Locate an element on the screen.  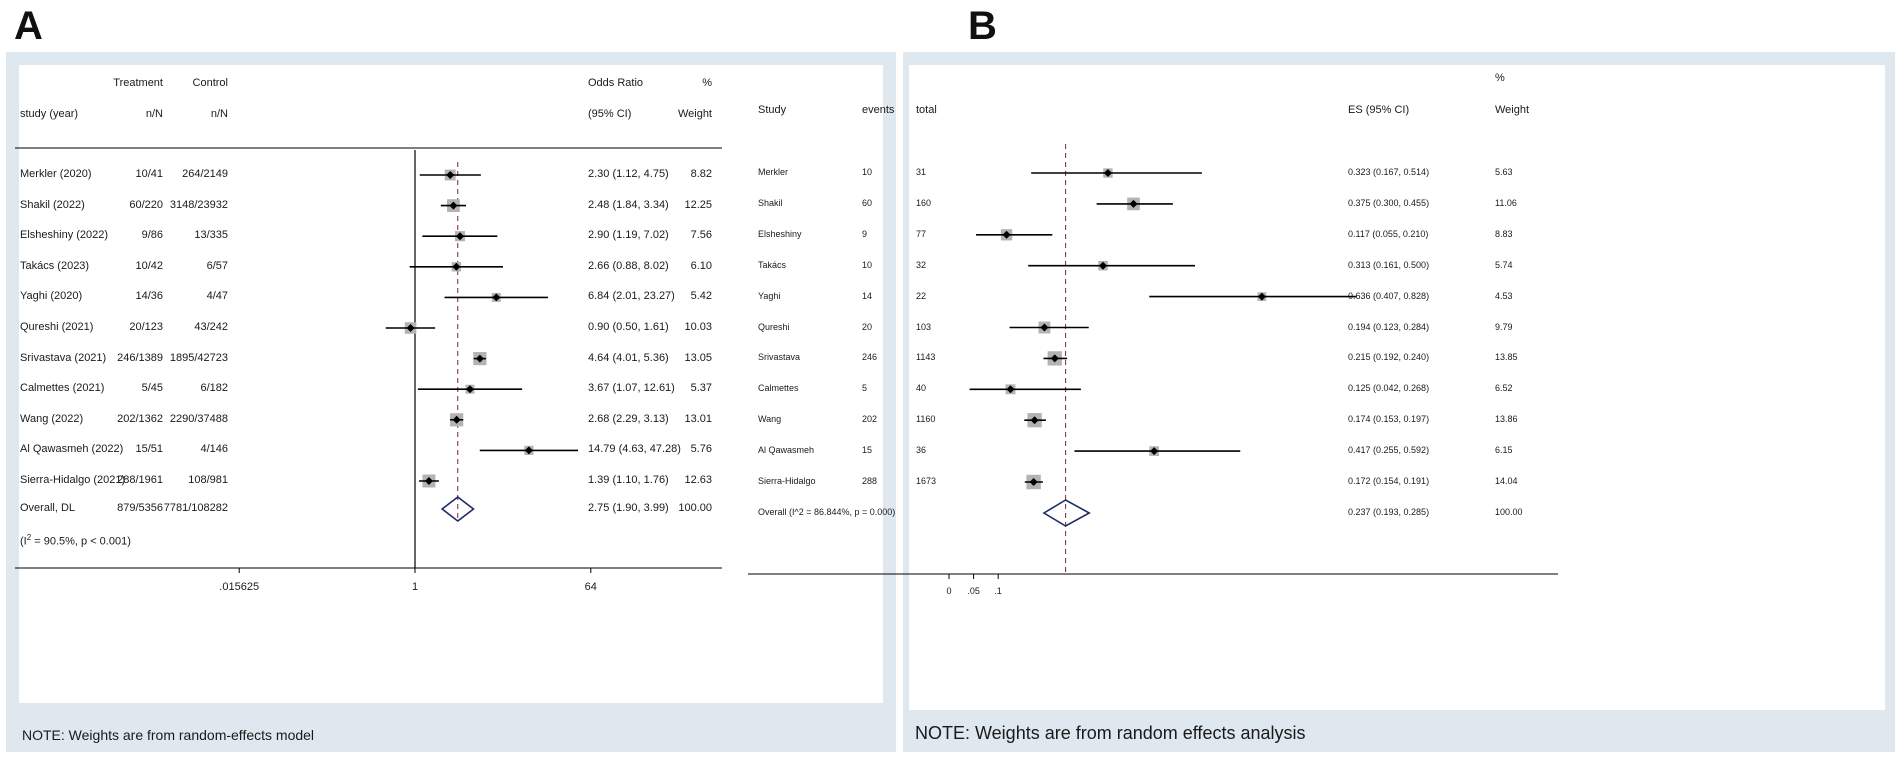
study-name: Al Qawasmeh (2022) is located at coordinates (72, 449).